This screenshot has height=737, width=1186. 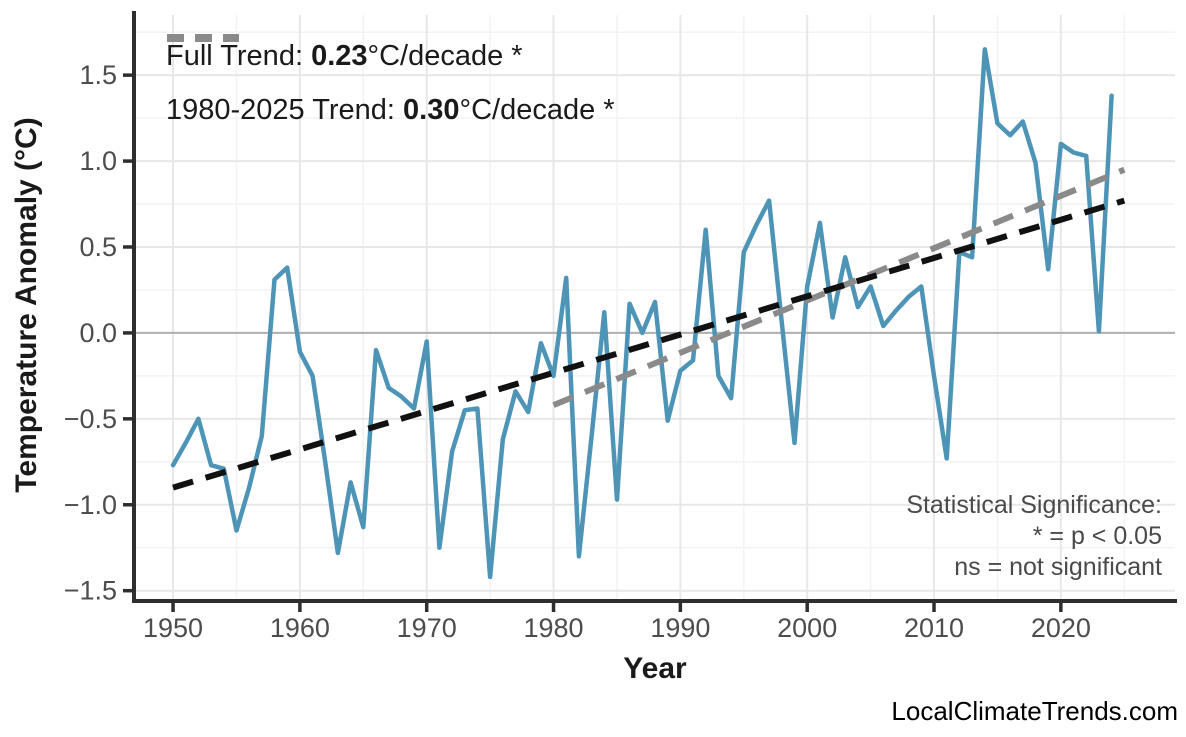 What do you see at coordinates (431, 109) in the screenshot?
I see `recent-trend-value: 0.30` at bounding box center [431, 109].